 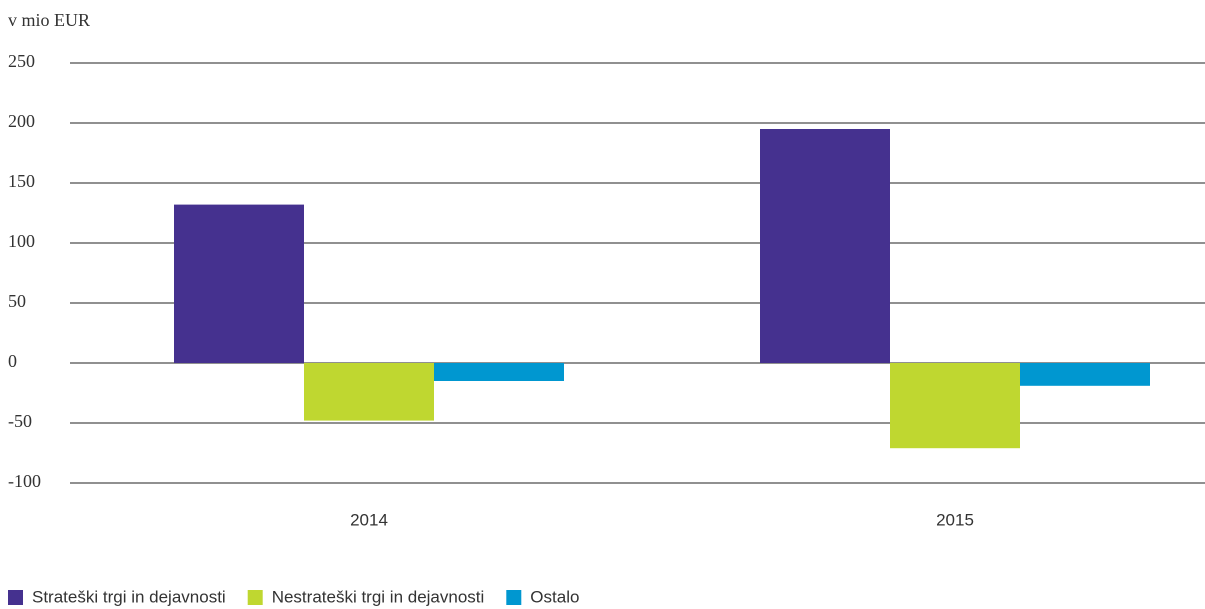 I want to click on x-tick-label: 2014, so click(x=369, y=519).